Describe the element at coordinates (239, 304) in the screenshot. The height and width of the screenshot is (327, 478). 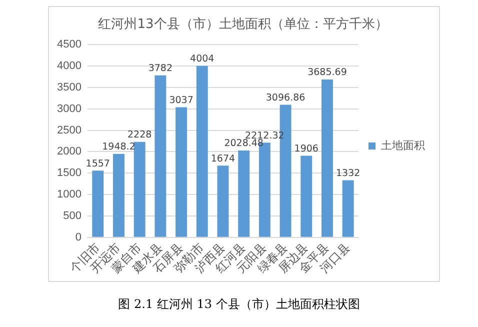
I see `caption: 图 2.1 红河州 13 个县（市）土地面积柱状图` at that location.